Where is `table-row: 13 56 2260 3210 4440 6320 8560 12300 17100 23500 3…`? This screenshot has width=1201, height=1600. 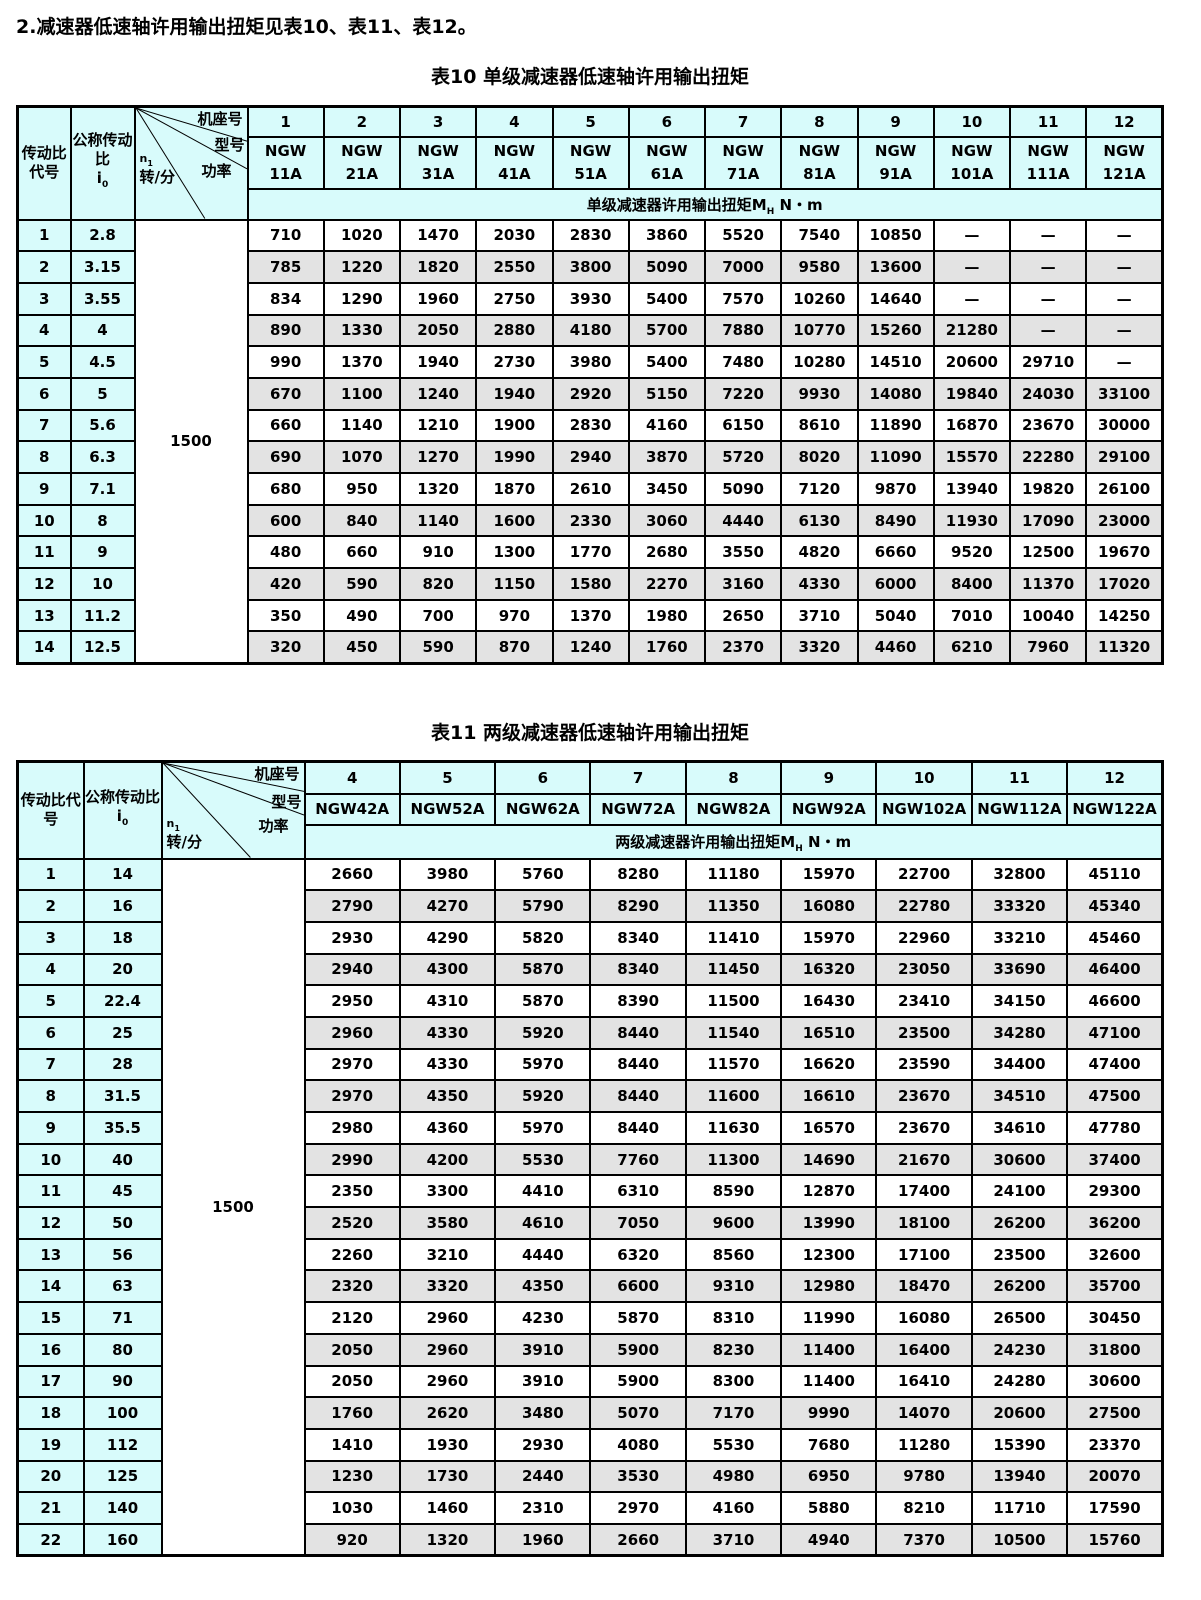 table-row: 13 56 2260 3210 4440 6320 8560 12300 17100 23500 3… is located at coordinates (590, 1254).